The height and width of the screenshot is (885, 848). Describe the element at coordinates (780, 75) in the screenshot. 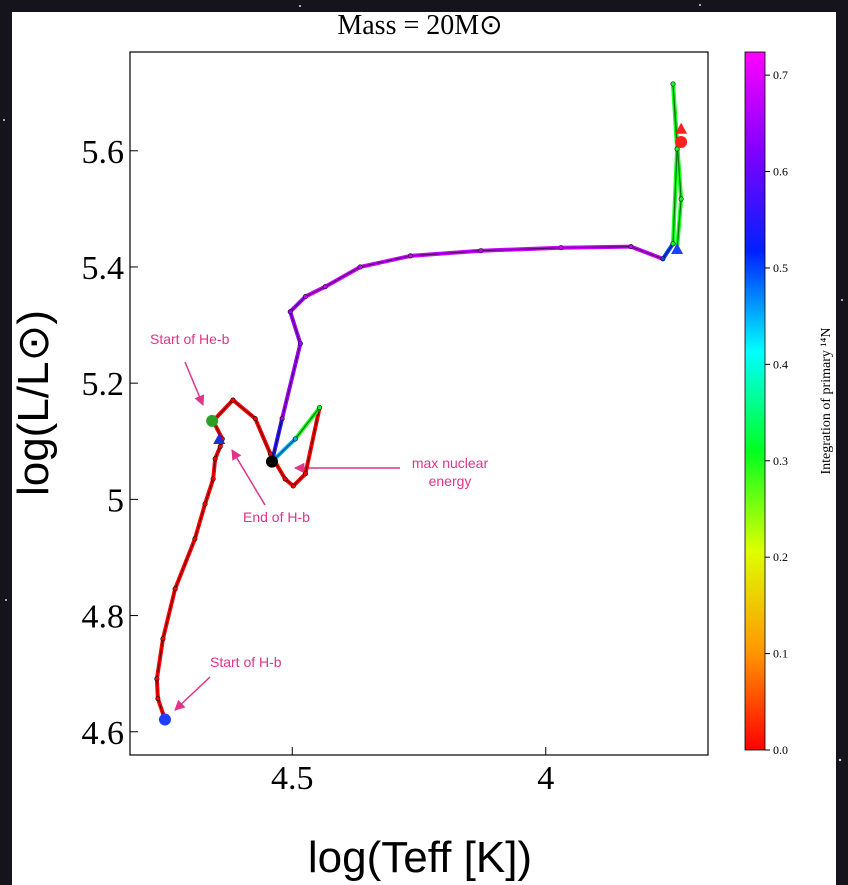

I see `colorbar-tick-label: 0.7` at that location.